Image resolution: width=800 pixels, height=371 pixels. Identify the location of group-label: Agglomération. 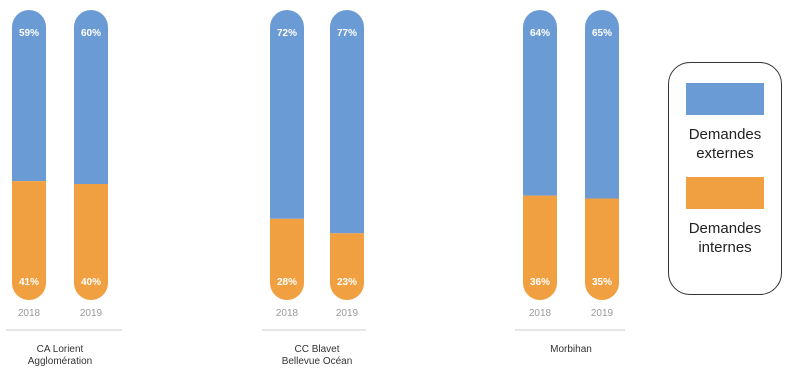
(60, 361).